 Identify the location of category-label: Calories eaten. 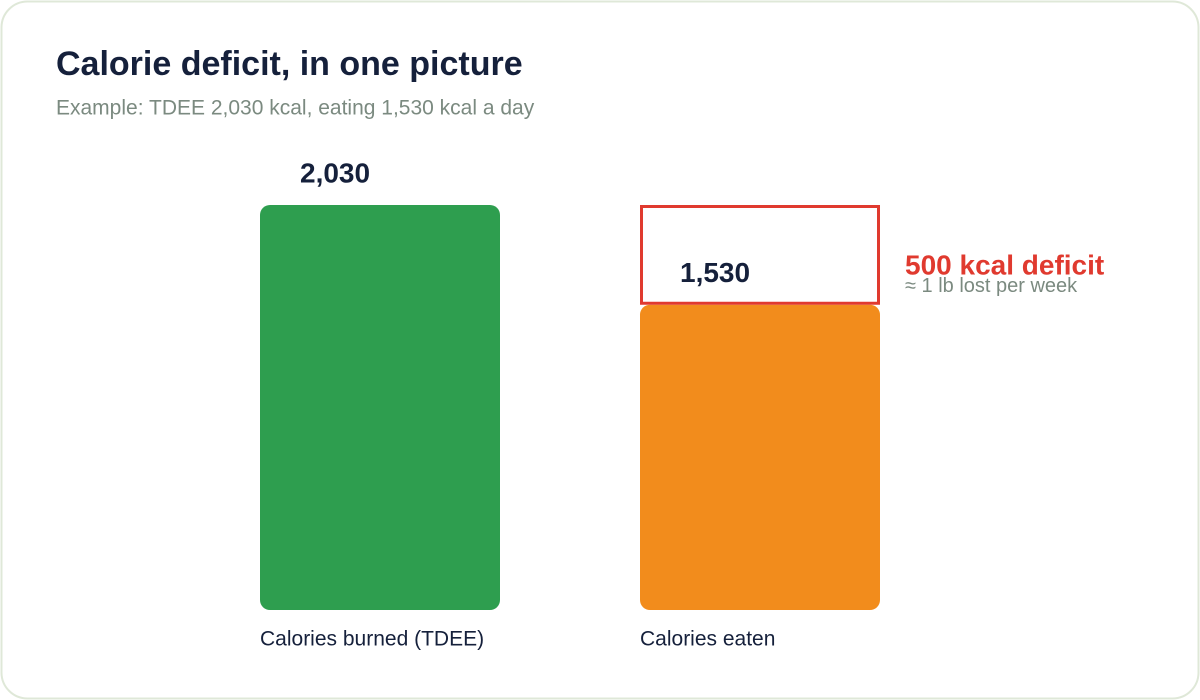
(707, 639).